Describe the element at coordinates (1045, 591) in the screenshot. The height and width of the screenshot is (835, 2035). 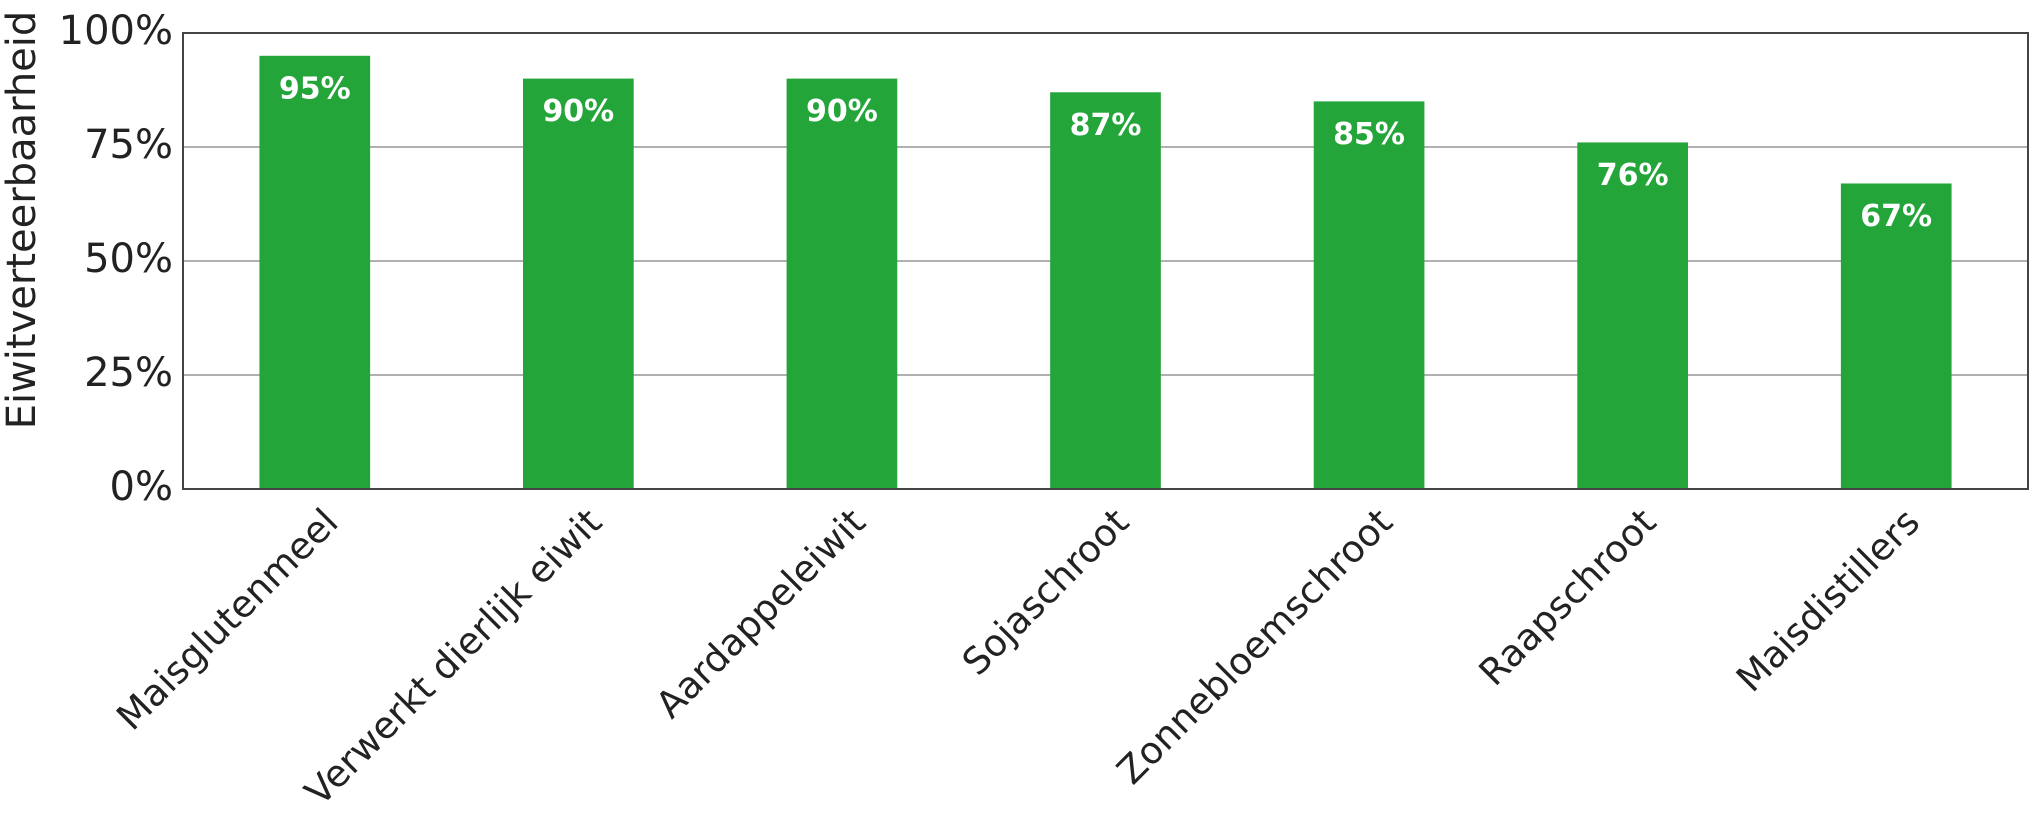
I see `x-tick-label: Sojaschroot` at that location.